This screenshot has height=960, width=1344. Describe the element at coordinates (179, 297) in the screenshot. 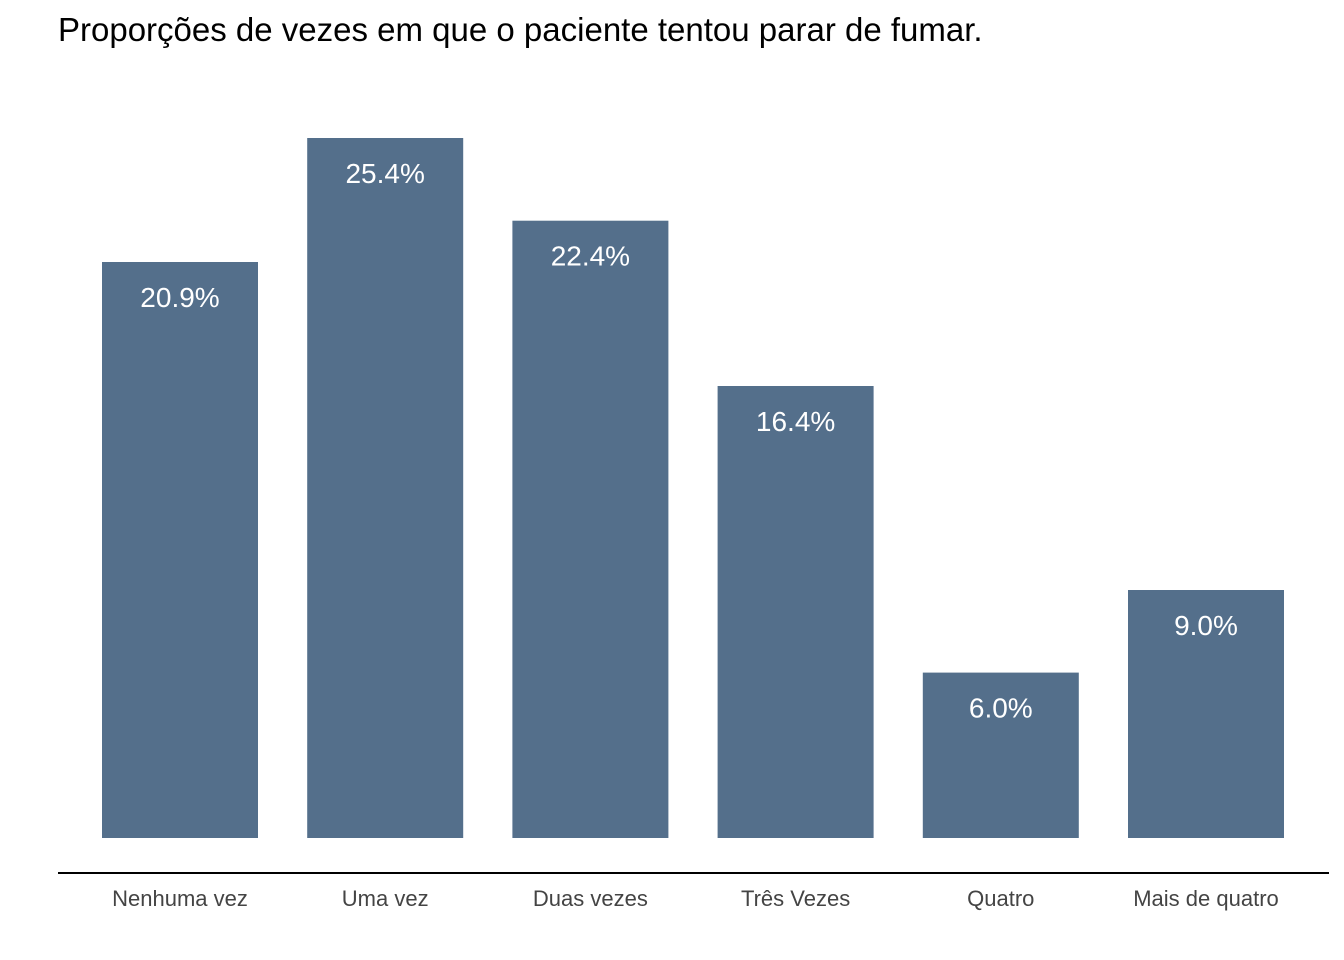

I see `bar-value-label: 20.9%` at that location.